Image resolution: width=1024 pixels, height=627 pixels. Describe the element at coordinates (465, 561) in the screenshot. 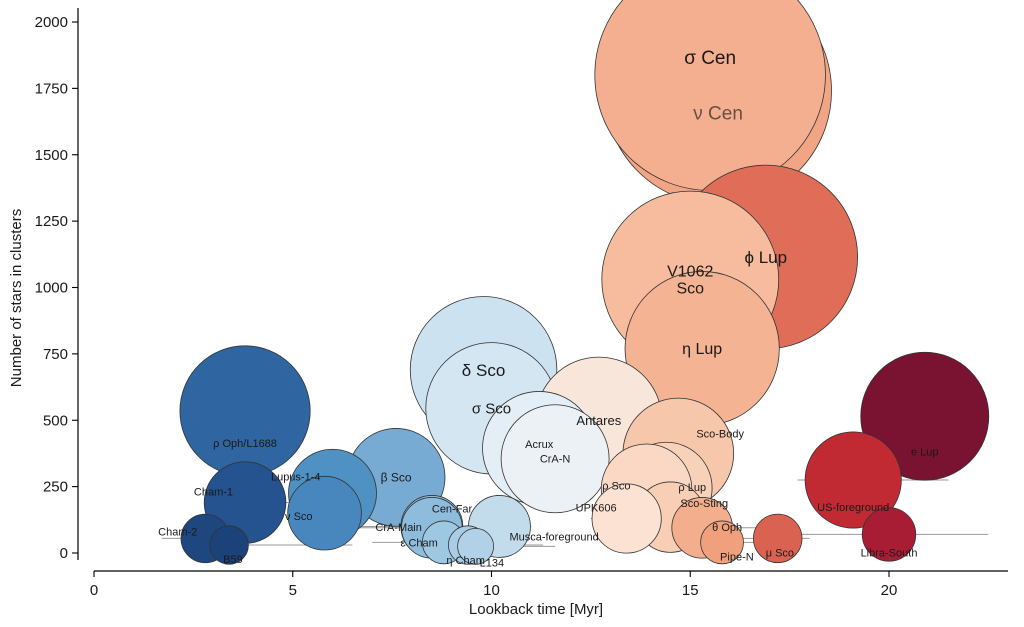

I see `point-label-cham: η Cham` at that location.